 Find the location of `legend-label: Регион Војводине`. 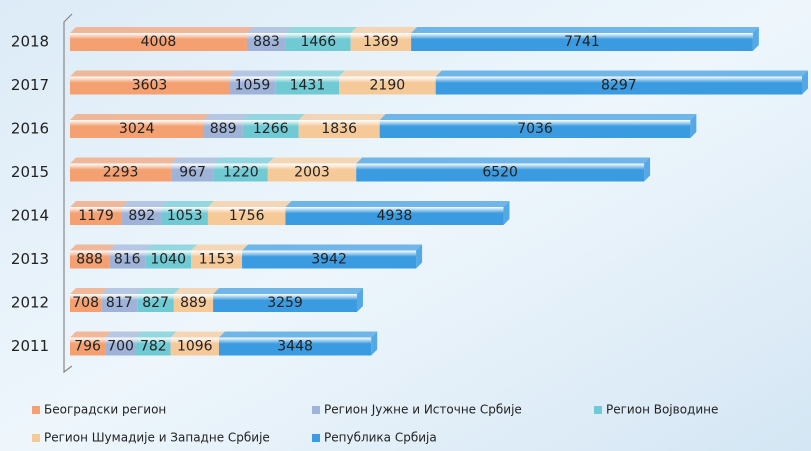

legend-label: Регион Војводине is located at coordinates (662, 410).